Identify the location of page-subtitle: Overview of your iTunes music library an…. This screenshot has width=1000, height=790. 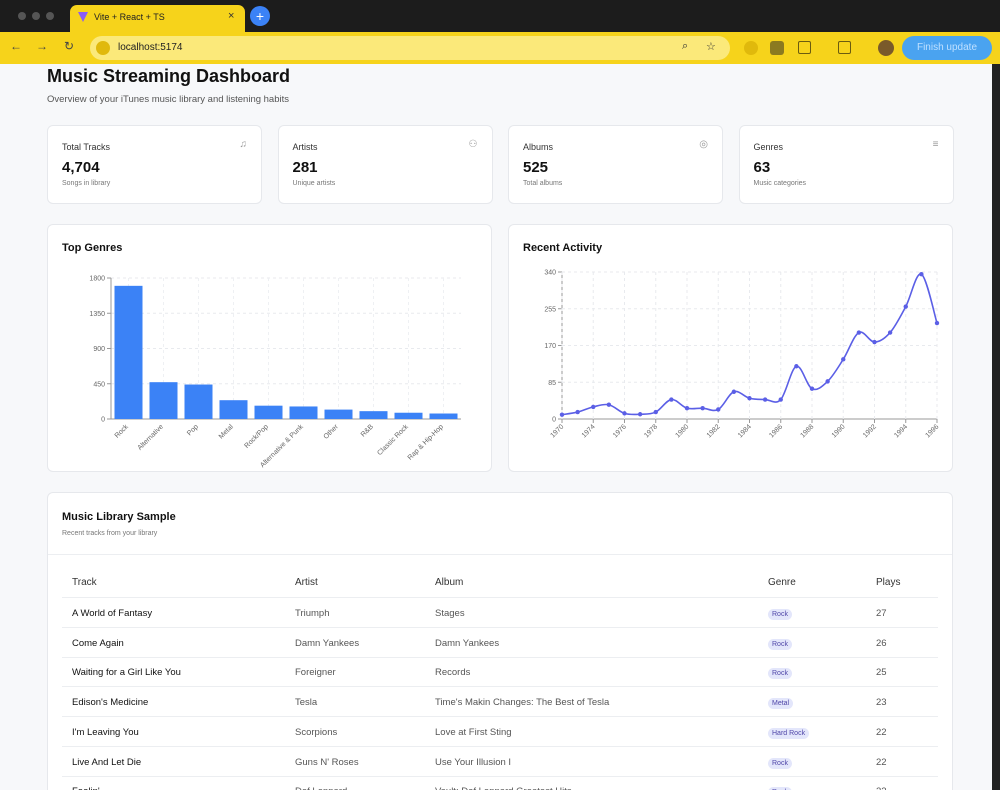
(168, 99).